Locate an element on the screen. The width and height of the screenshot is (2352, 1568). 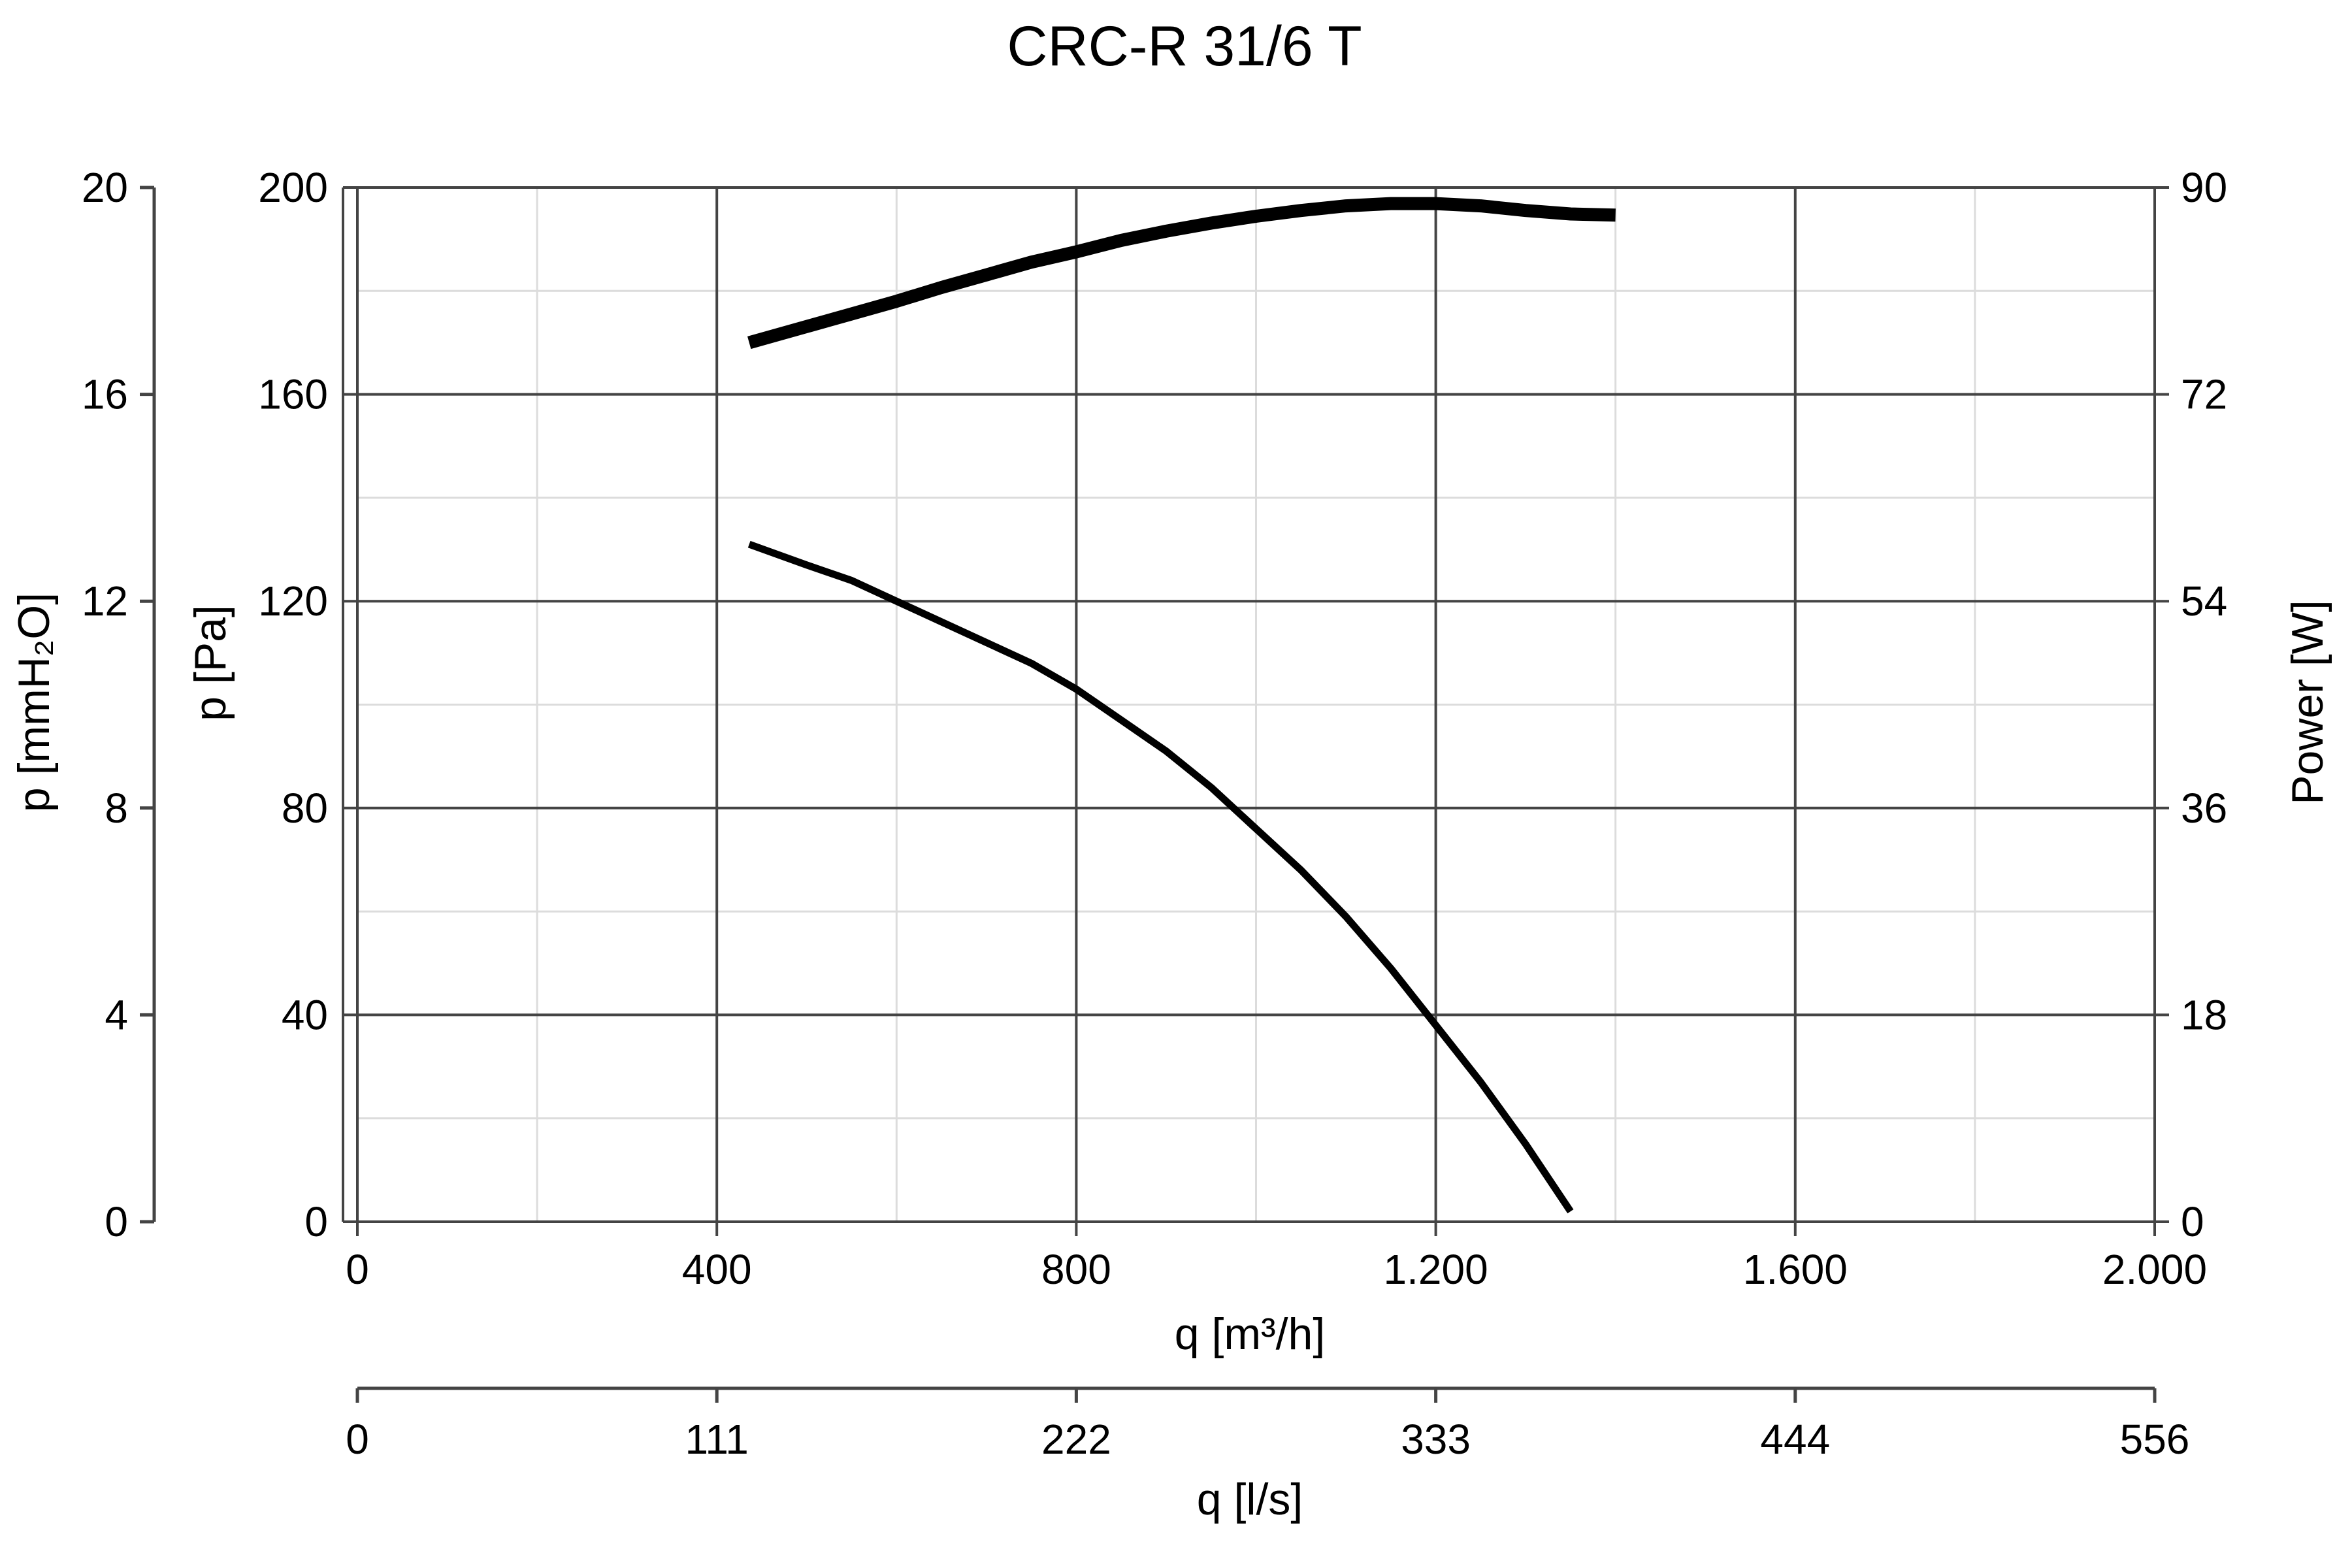
power-curve is located at coordinates (1181, 273).